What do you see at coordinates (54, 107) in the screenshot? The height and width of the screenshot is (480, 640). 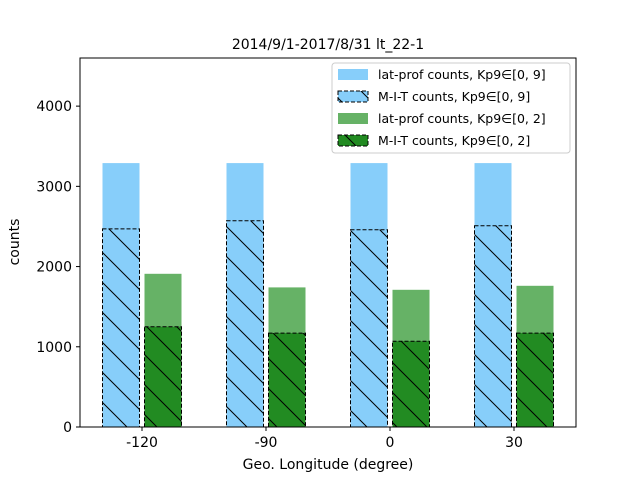 I see `y-tick-label: 4000` at bounding box center [54, 107].